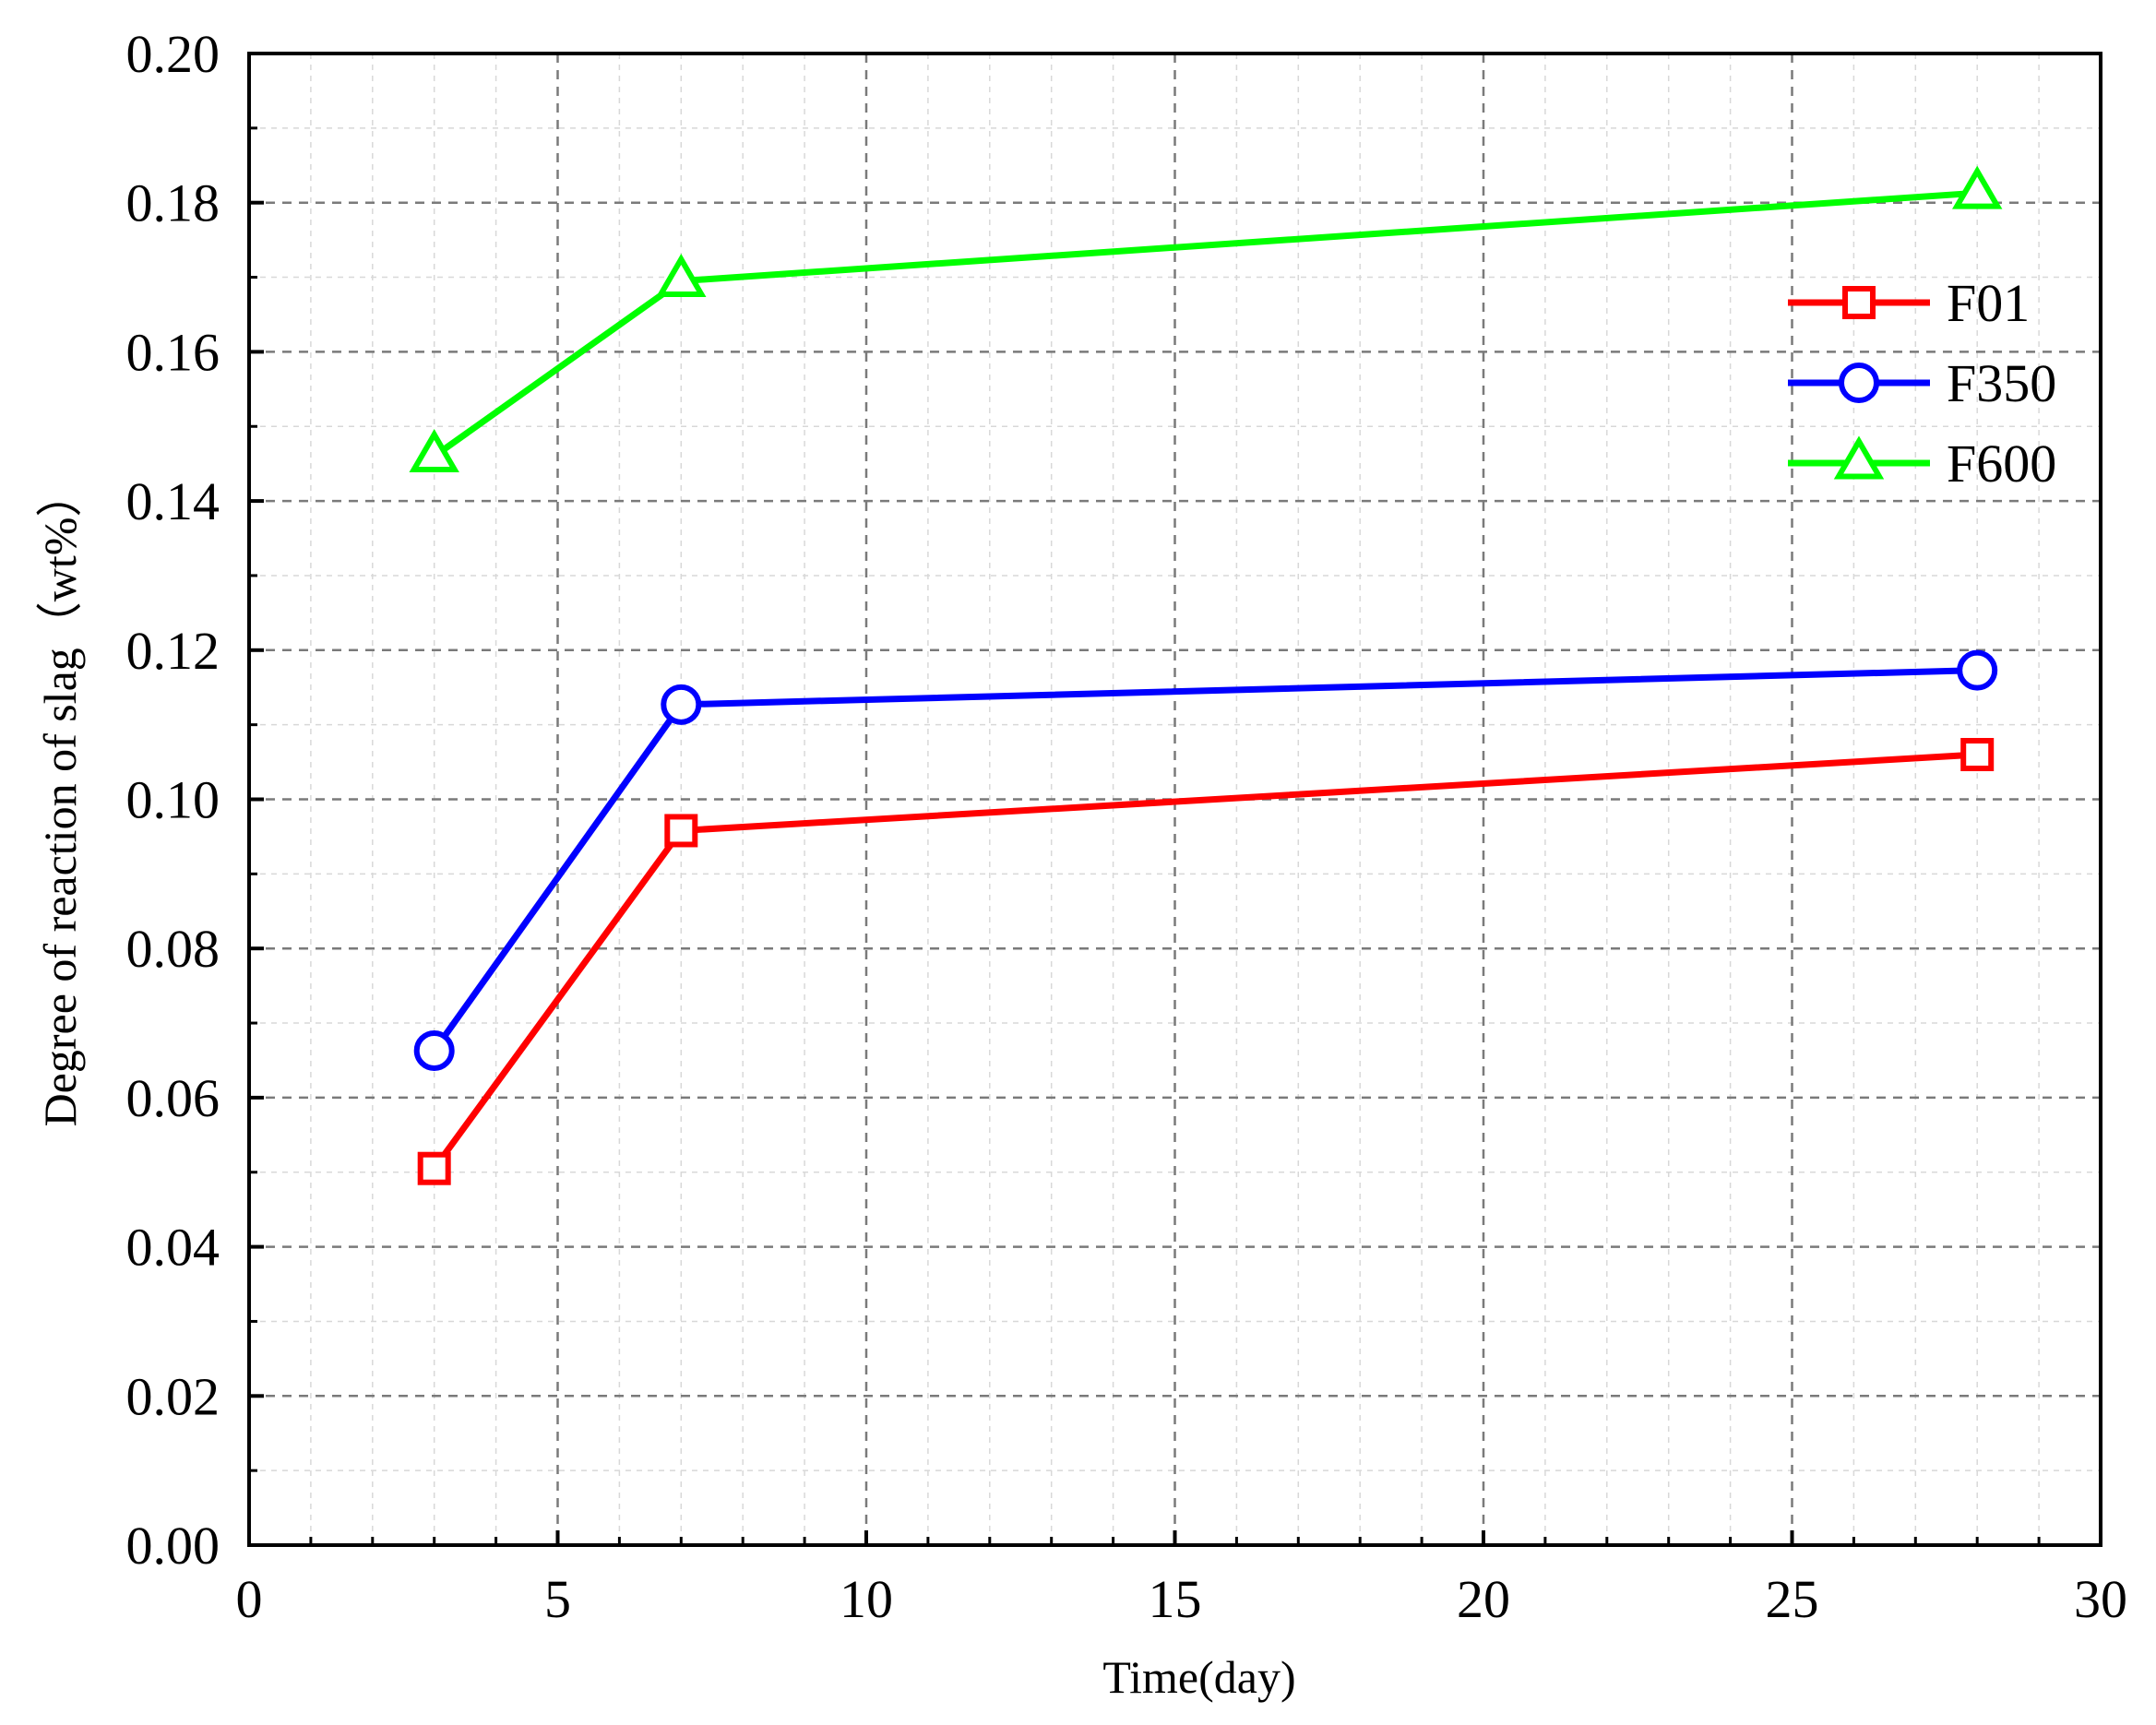  What do you see at coordinates (173, 651) in the screenshot?
I see `y-tick-label: 0.12` at bounding box center [173, 651].